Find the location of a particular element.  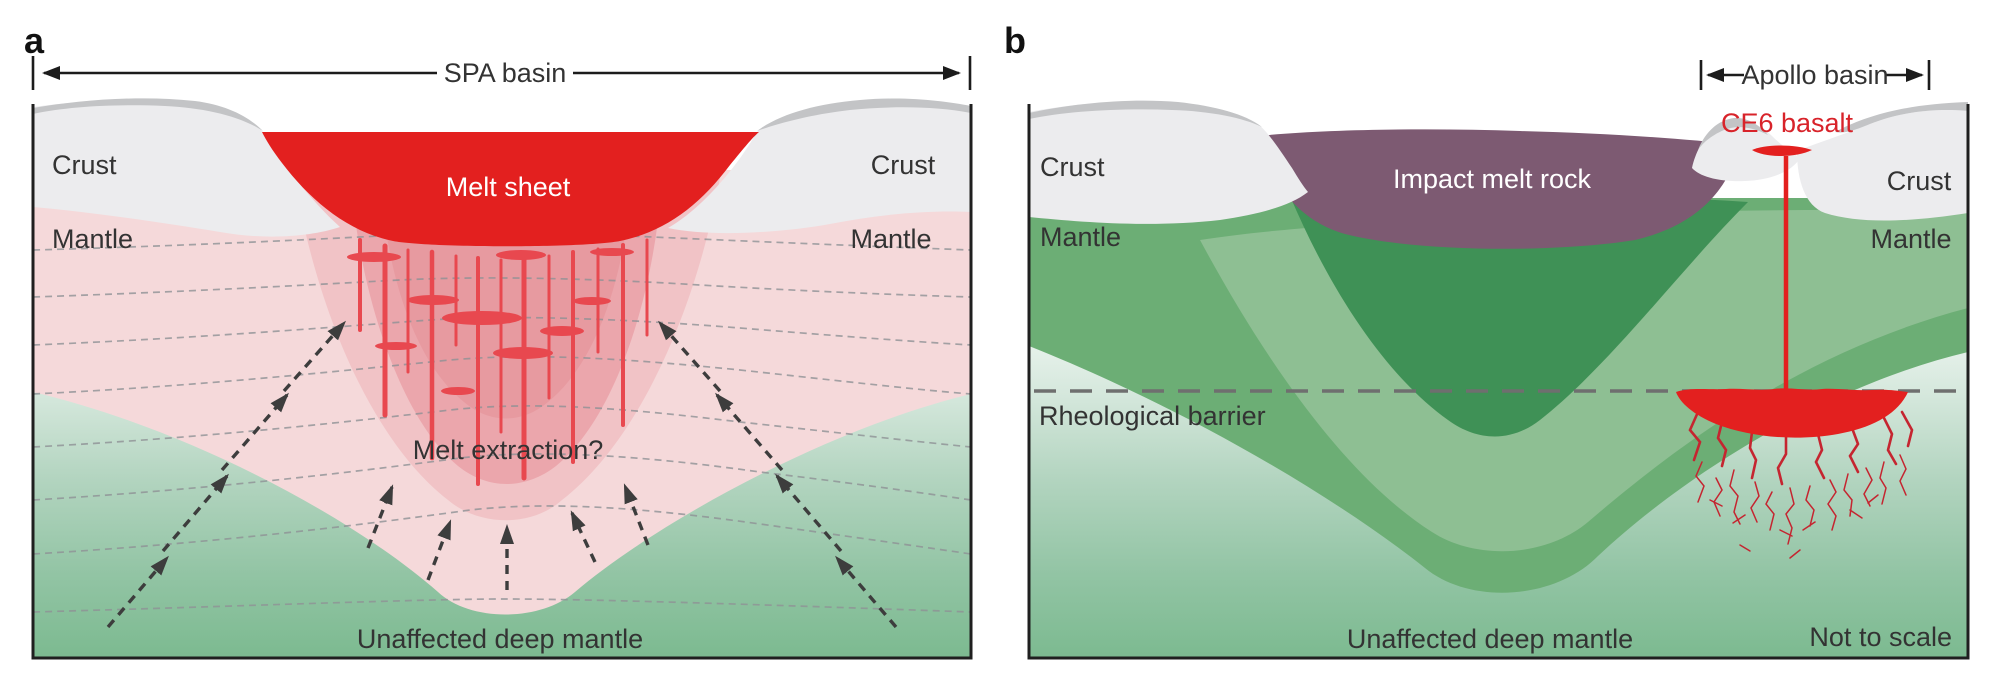

melt-sheet is located at coordinates (510, 189).